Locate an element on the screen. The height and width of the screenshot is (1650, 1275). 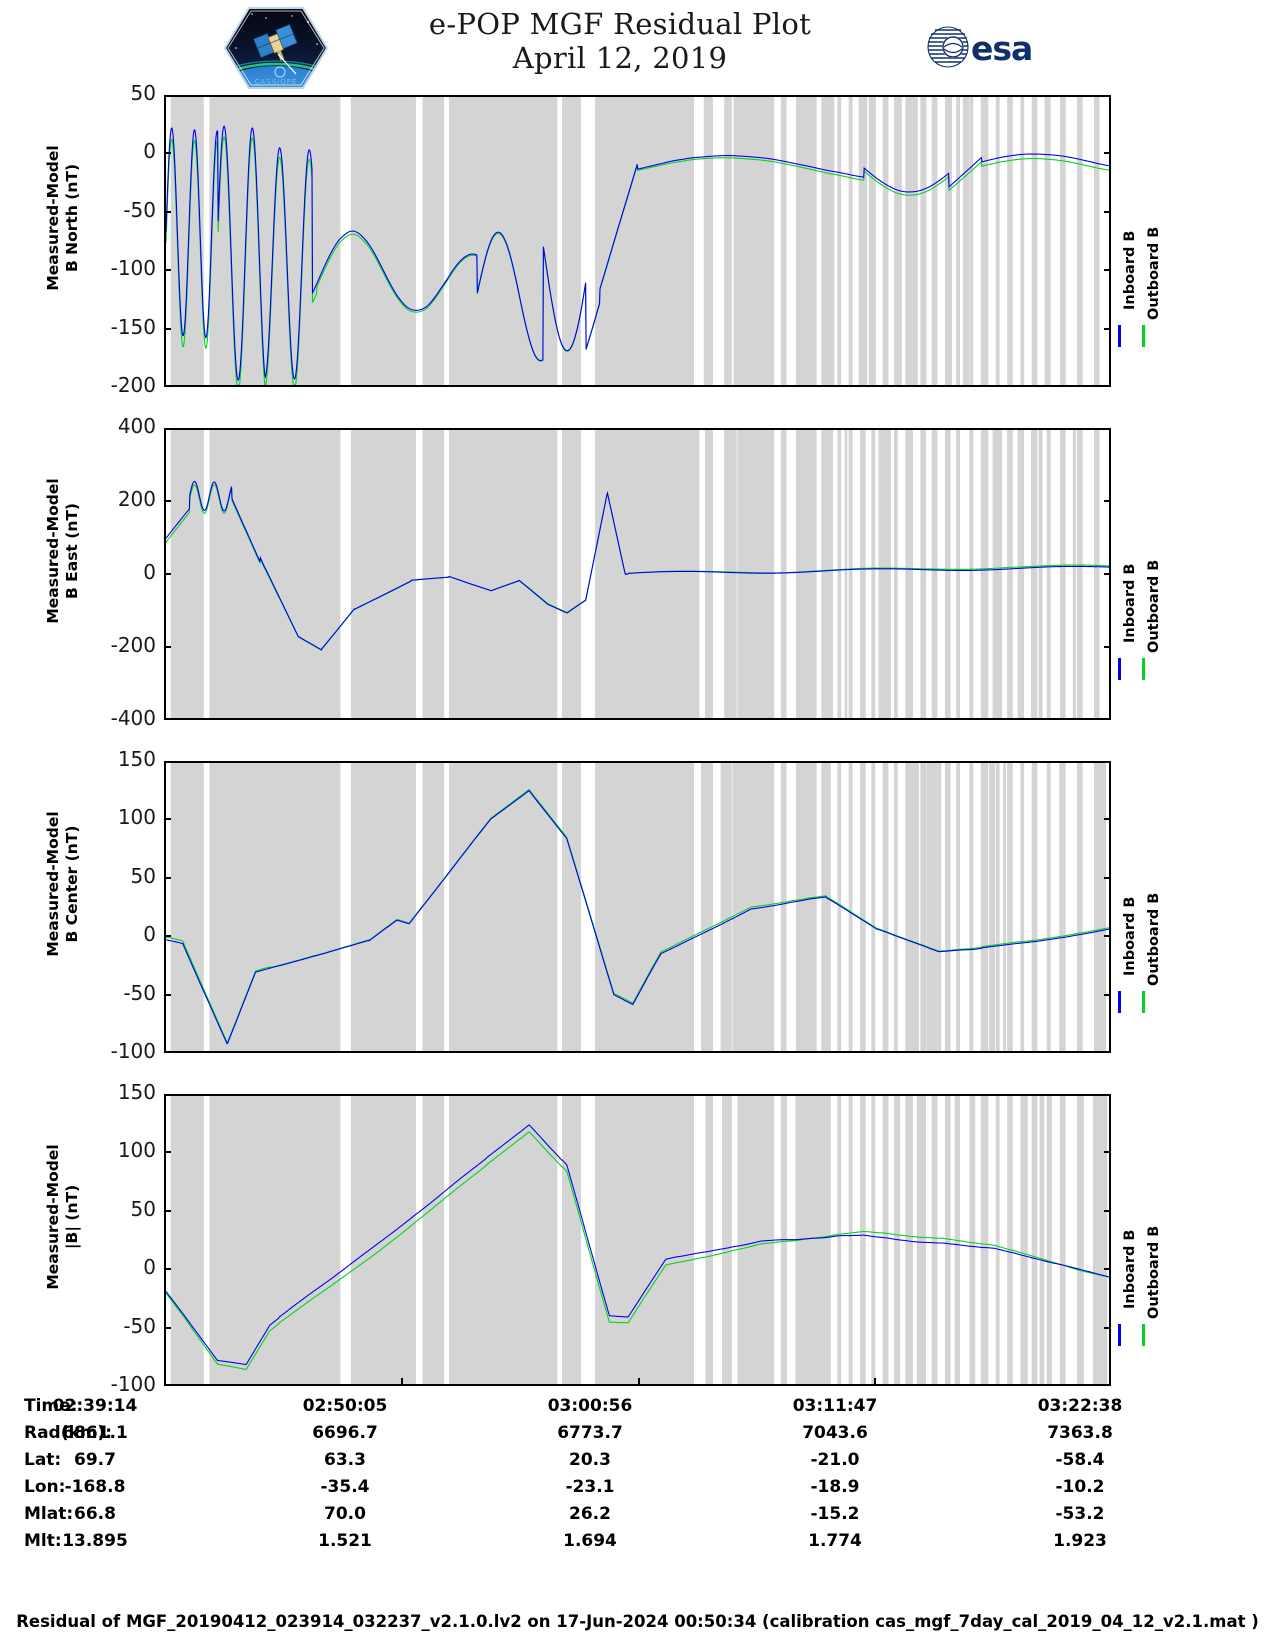
ephemeris-row-label: Lat: is located at coordinates (43, 1460).